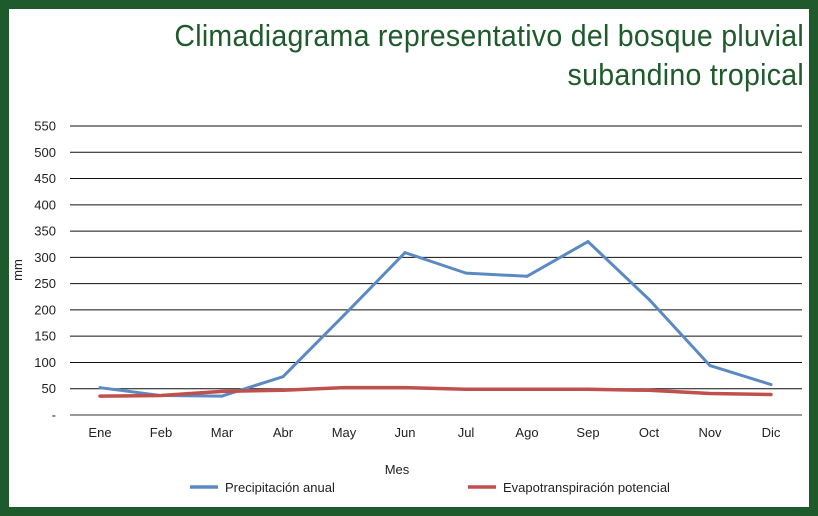 Image resolution: width=818 pixels, height=516 pixels. I want to click on y-tick-label: 100, so click(45, 362).